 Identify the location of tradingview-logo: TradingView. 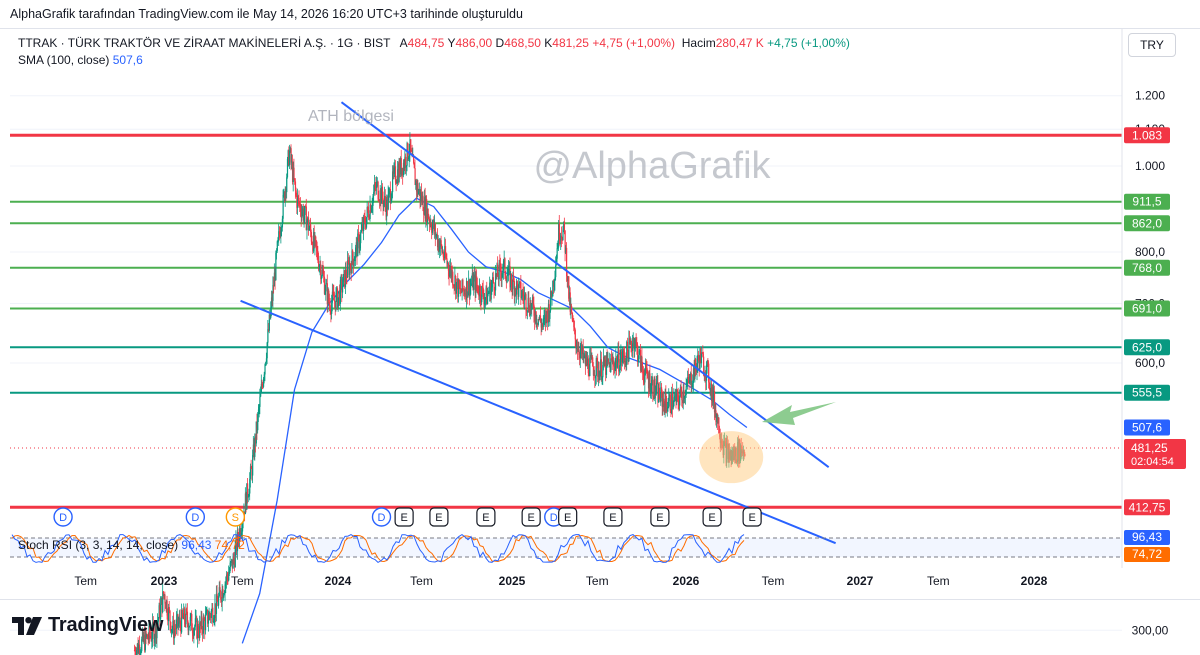
(87, 625).